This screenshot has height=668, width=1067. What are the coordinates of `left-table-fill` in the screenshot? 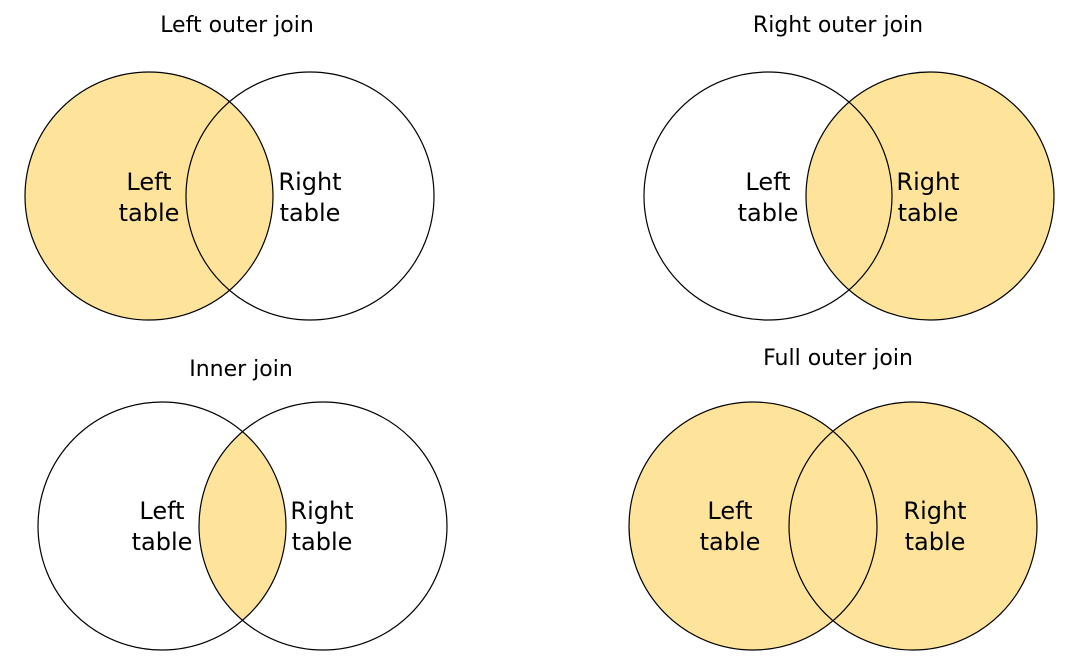 It's located at (149, 196).